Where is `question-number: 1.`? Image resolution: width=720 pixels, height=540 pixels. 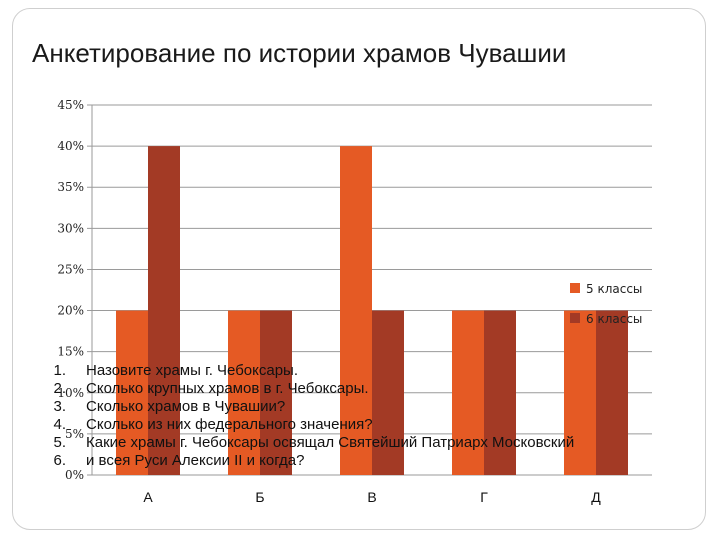 question-number: 1. is located at coordinates (59, 370).